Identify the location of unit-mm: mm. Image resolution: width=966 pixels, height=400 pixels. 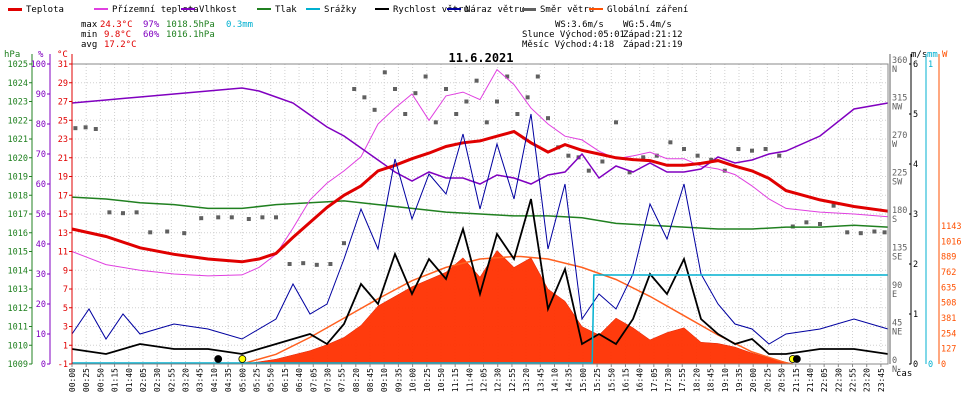
(932, 55).